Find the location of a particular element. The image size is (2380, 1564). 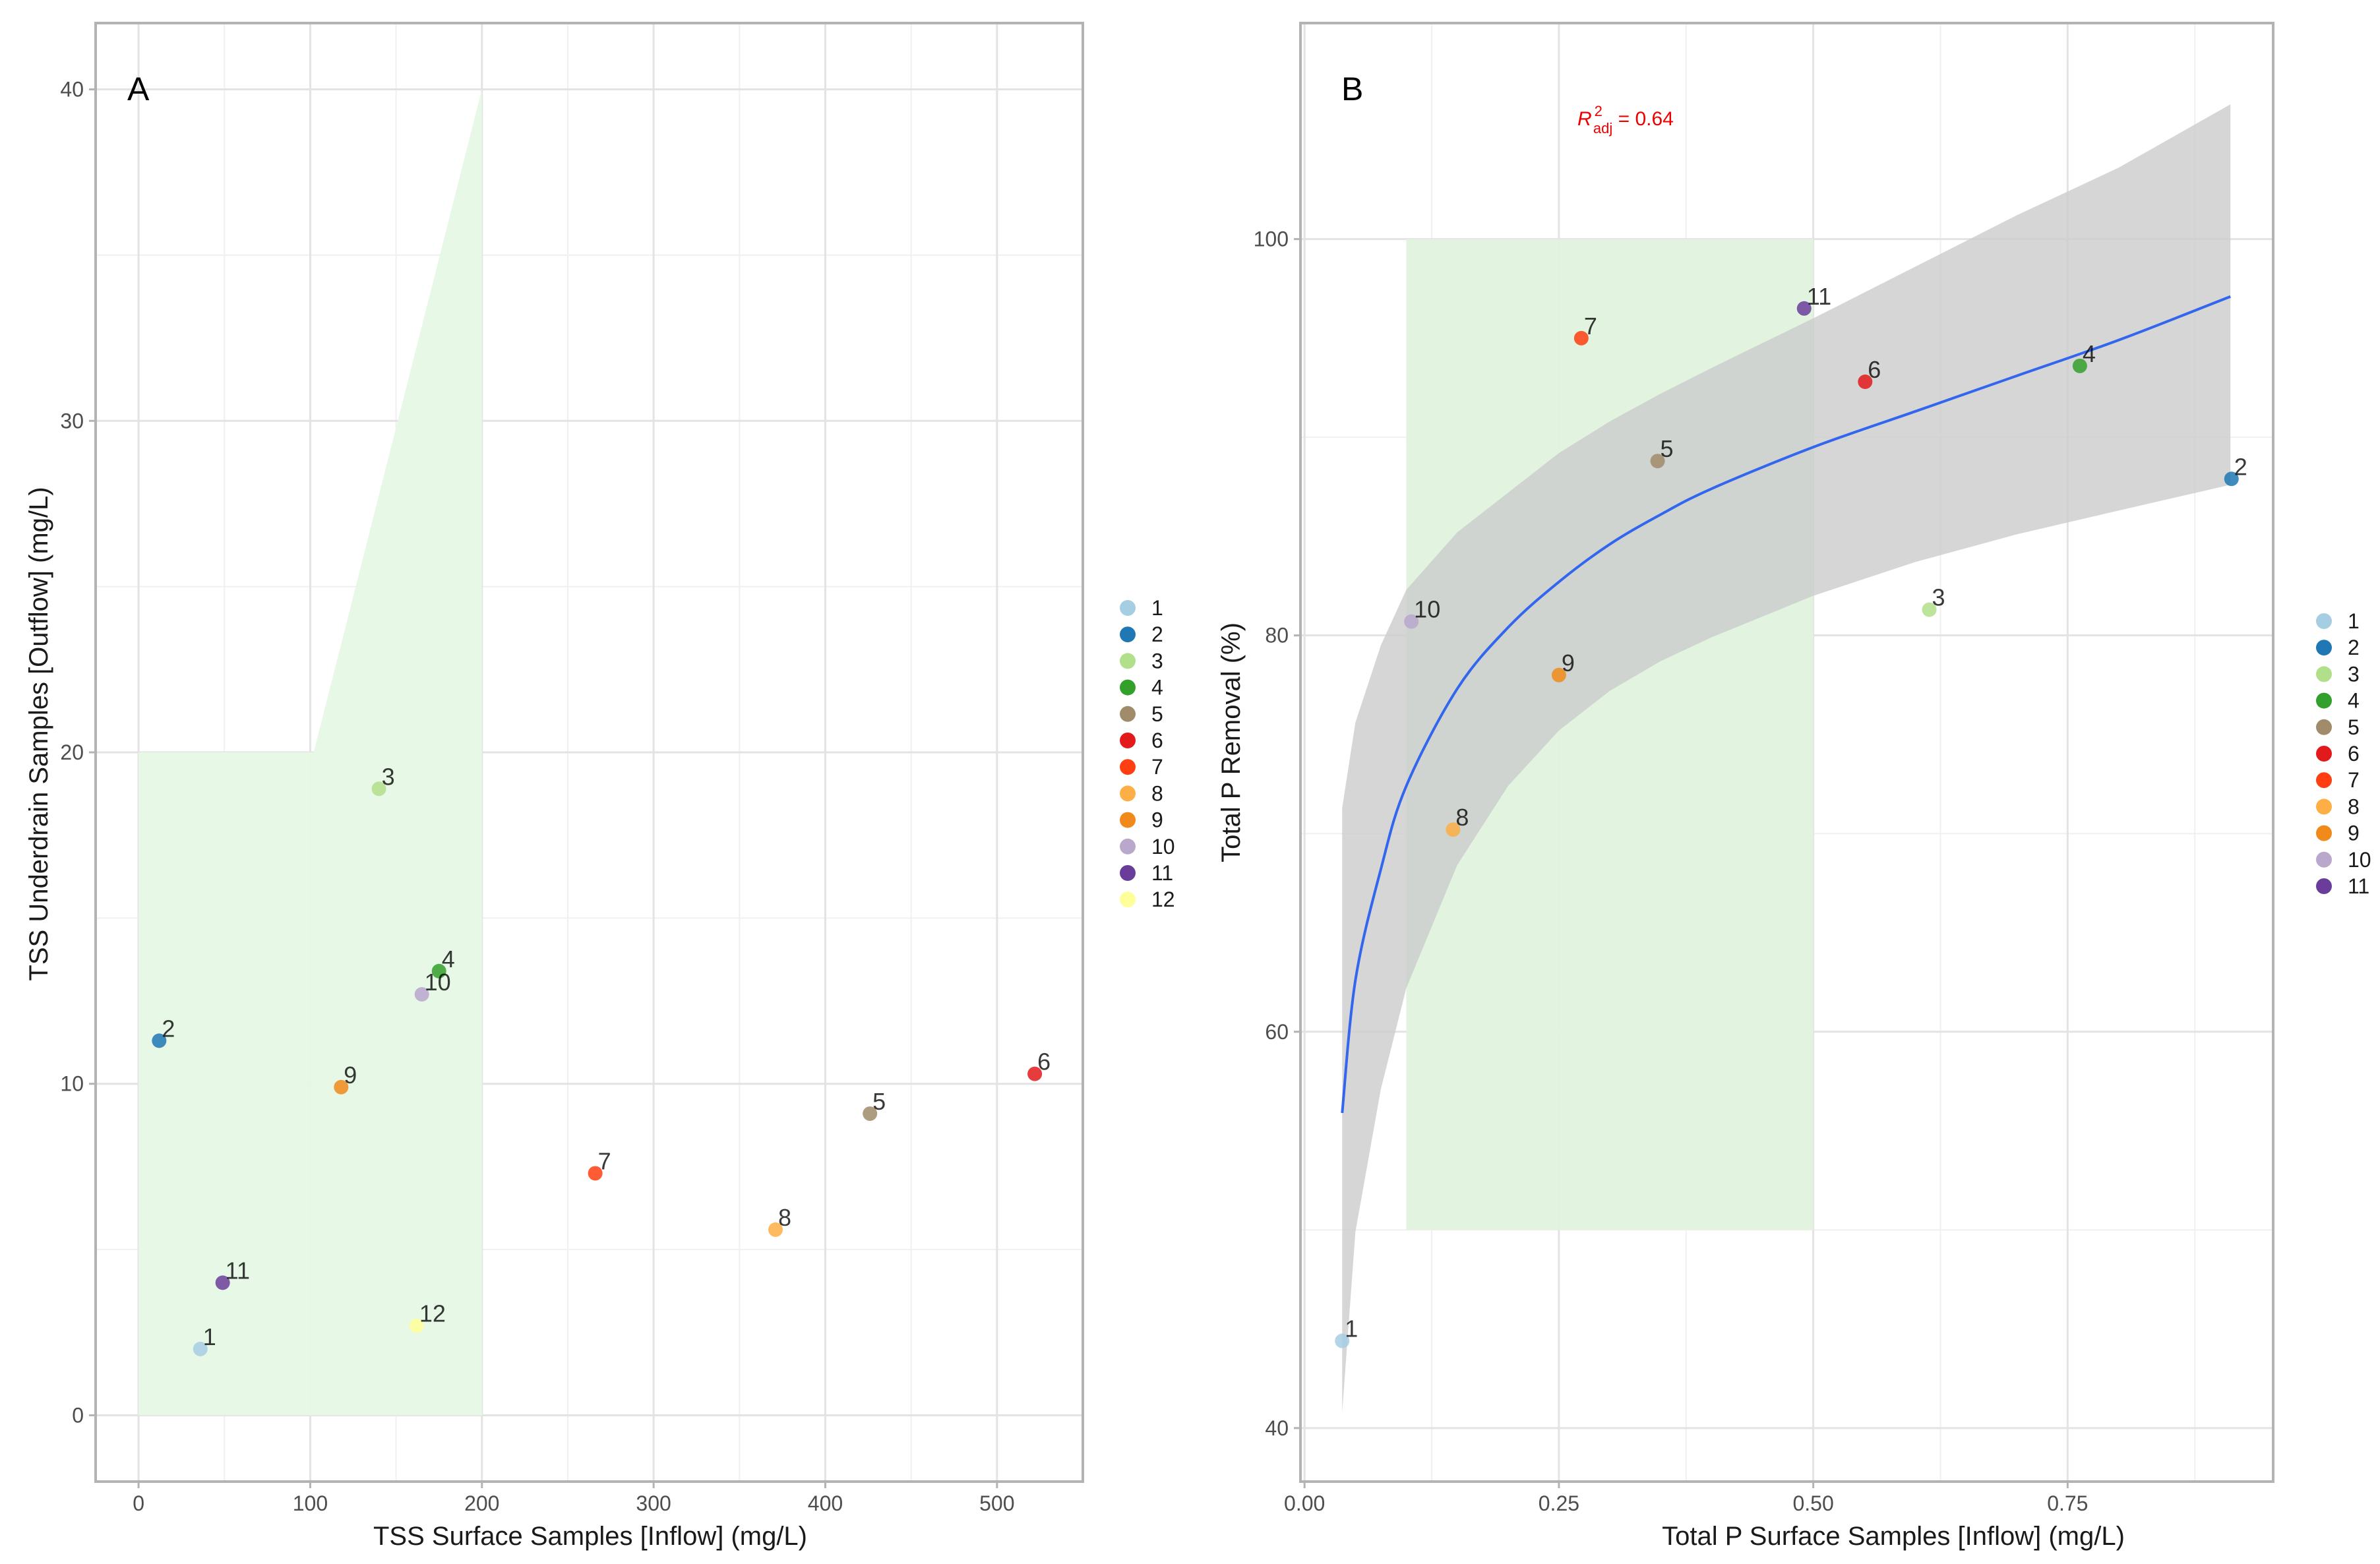

r2-value: = 0.64 is located at coordinates (1643, 119).